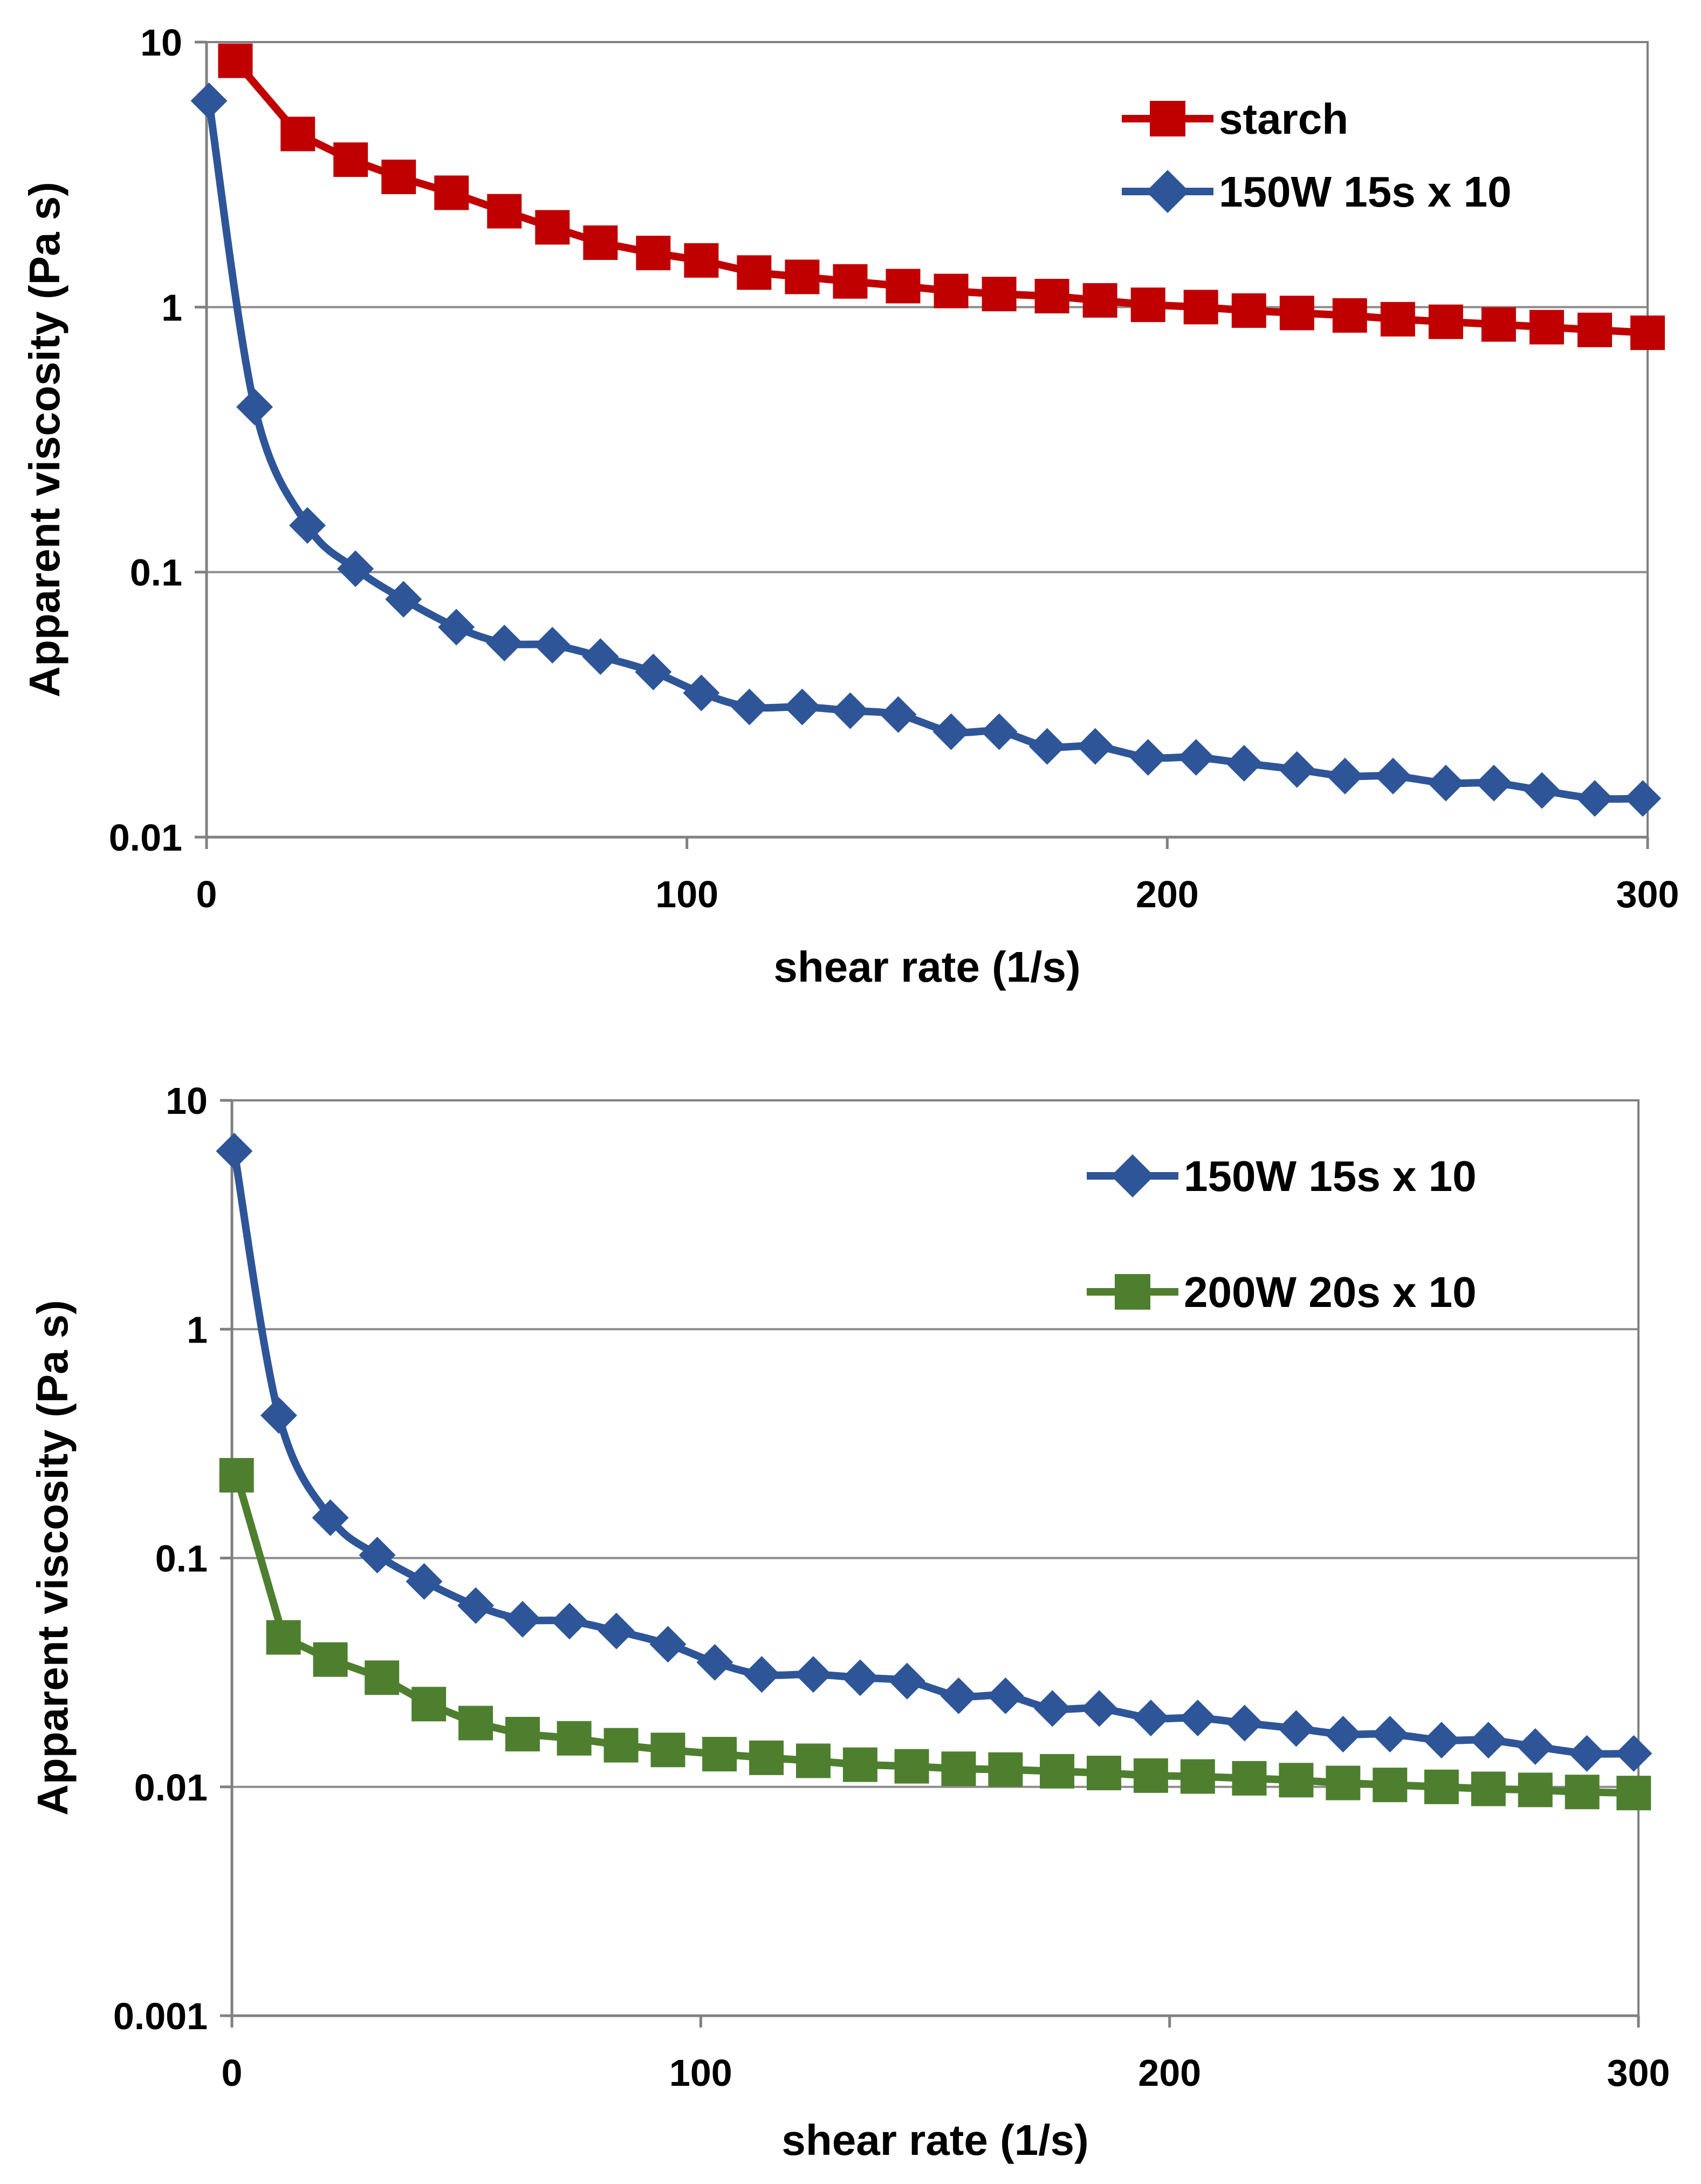 The width and height of the screenshot is (1701, 2184). I want to click on x-tick-label: 300, so click(1648, 894).